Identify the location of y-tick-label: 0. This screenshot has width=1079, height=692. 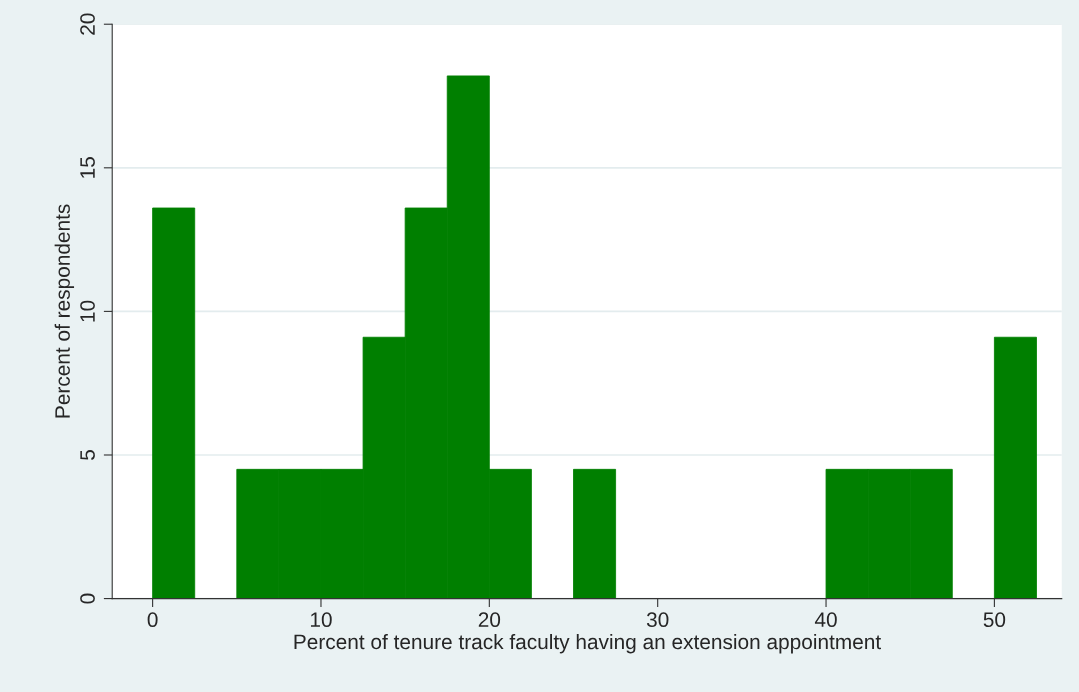
(87, 598).